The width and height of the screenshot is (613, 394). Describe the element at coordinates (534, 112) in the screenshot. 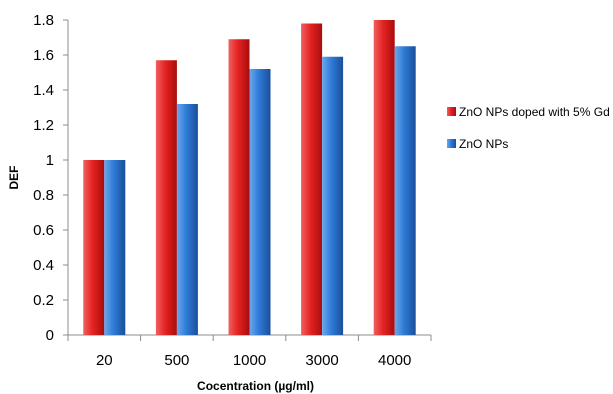

I see `legend-label-doped: ZnO NPs doped with 5% Gd` at that location.